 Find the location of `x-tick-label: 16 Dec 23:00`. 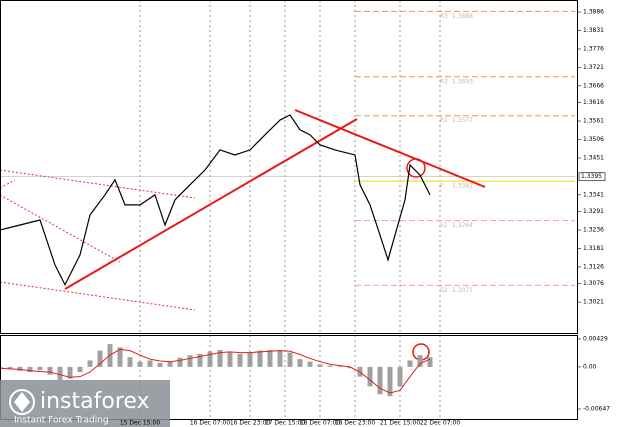

x-tick-label: 16 Dec 23:00 is located at coordinates (250, 423).